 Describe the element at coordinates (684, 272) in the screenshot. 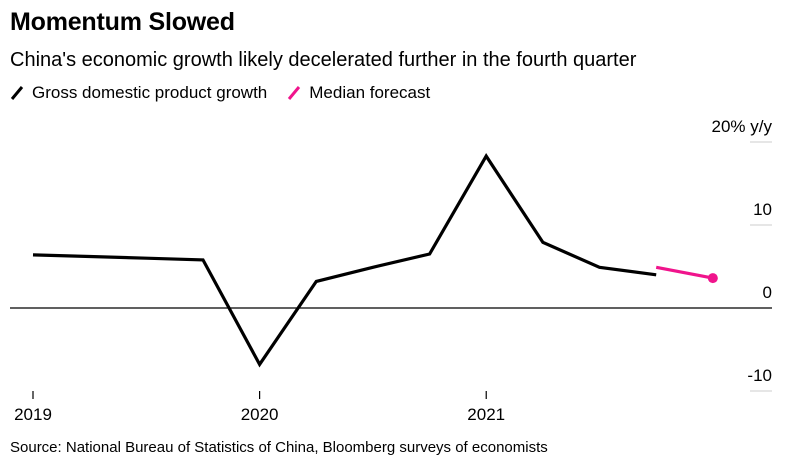

I see `forecast-line` at that location.